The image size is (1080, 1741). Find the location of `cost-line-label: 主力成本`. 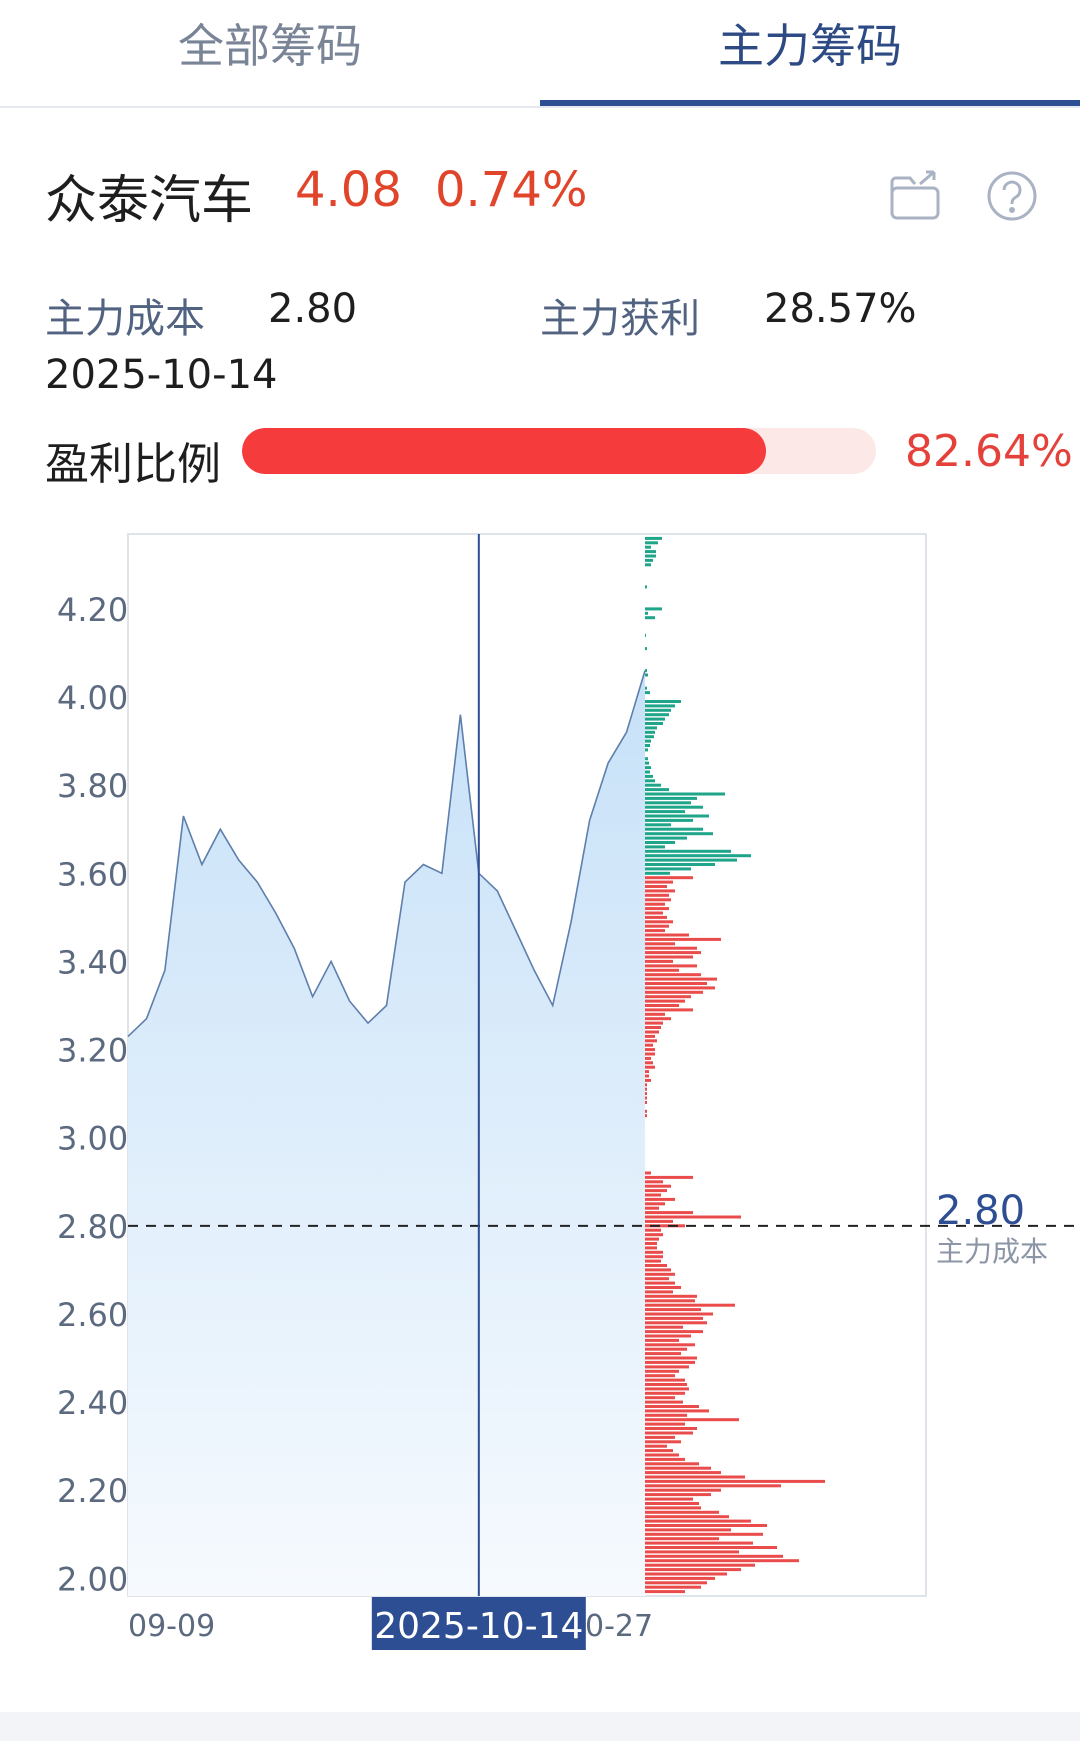

cost-line-label: 主力成本 is located at coordinates (992, 1251).